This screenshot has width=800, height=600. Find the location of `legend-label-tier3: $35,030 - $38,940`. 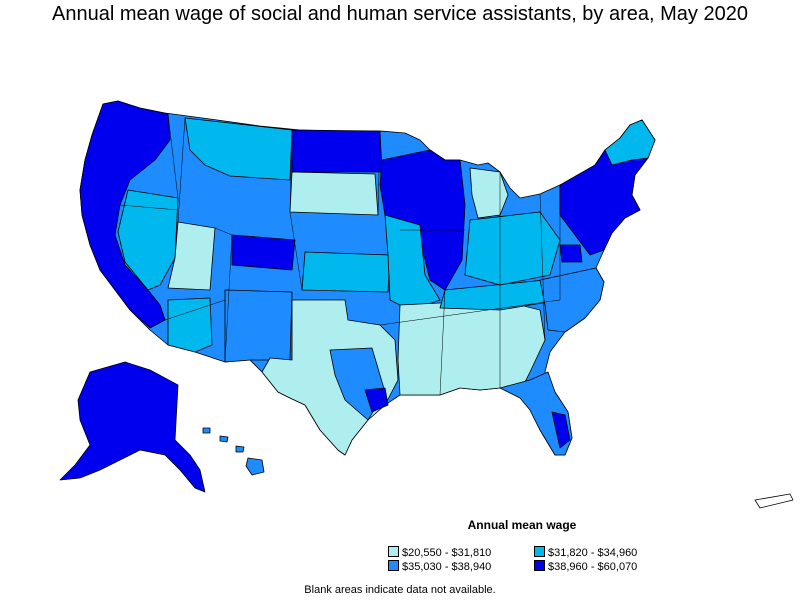

legend-label-tier3: $35,030 - $38,940 is located at coordinates (447, 567).